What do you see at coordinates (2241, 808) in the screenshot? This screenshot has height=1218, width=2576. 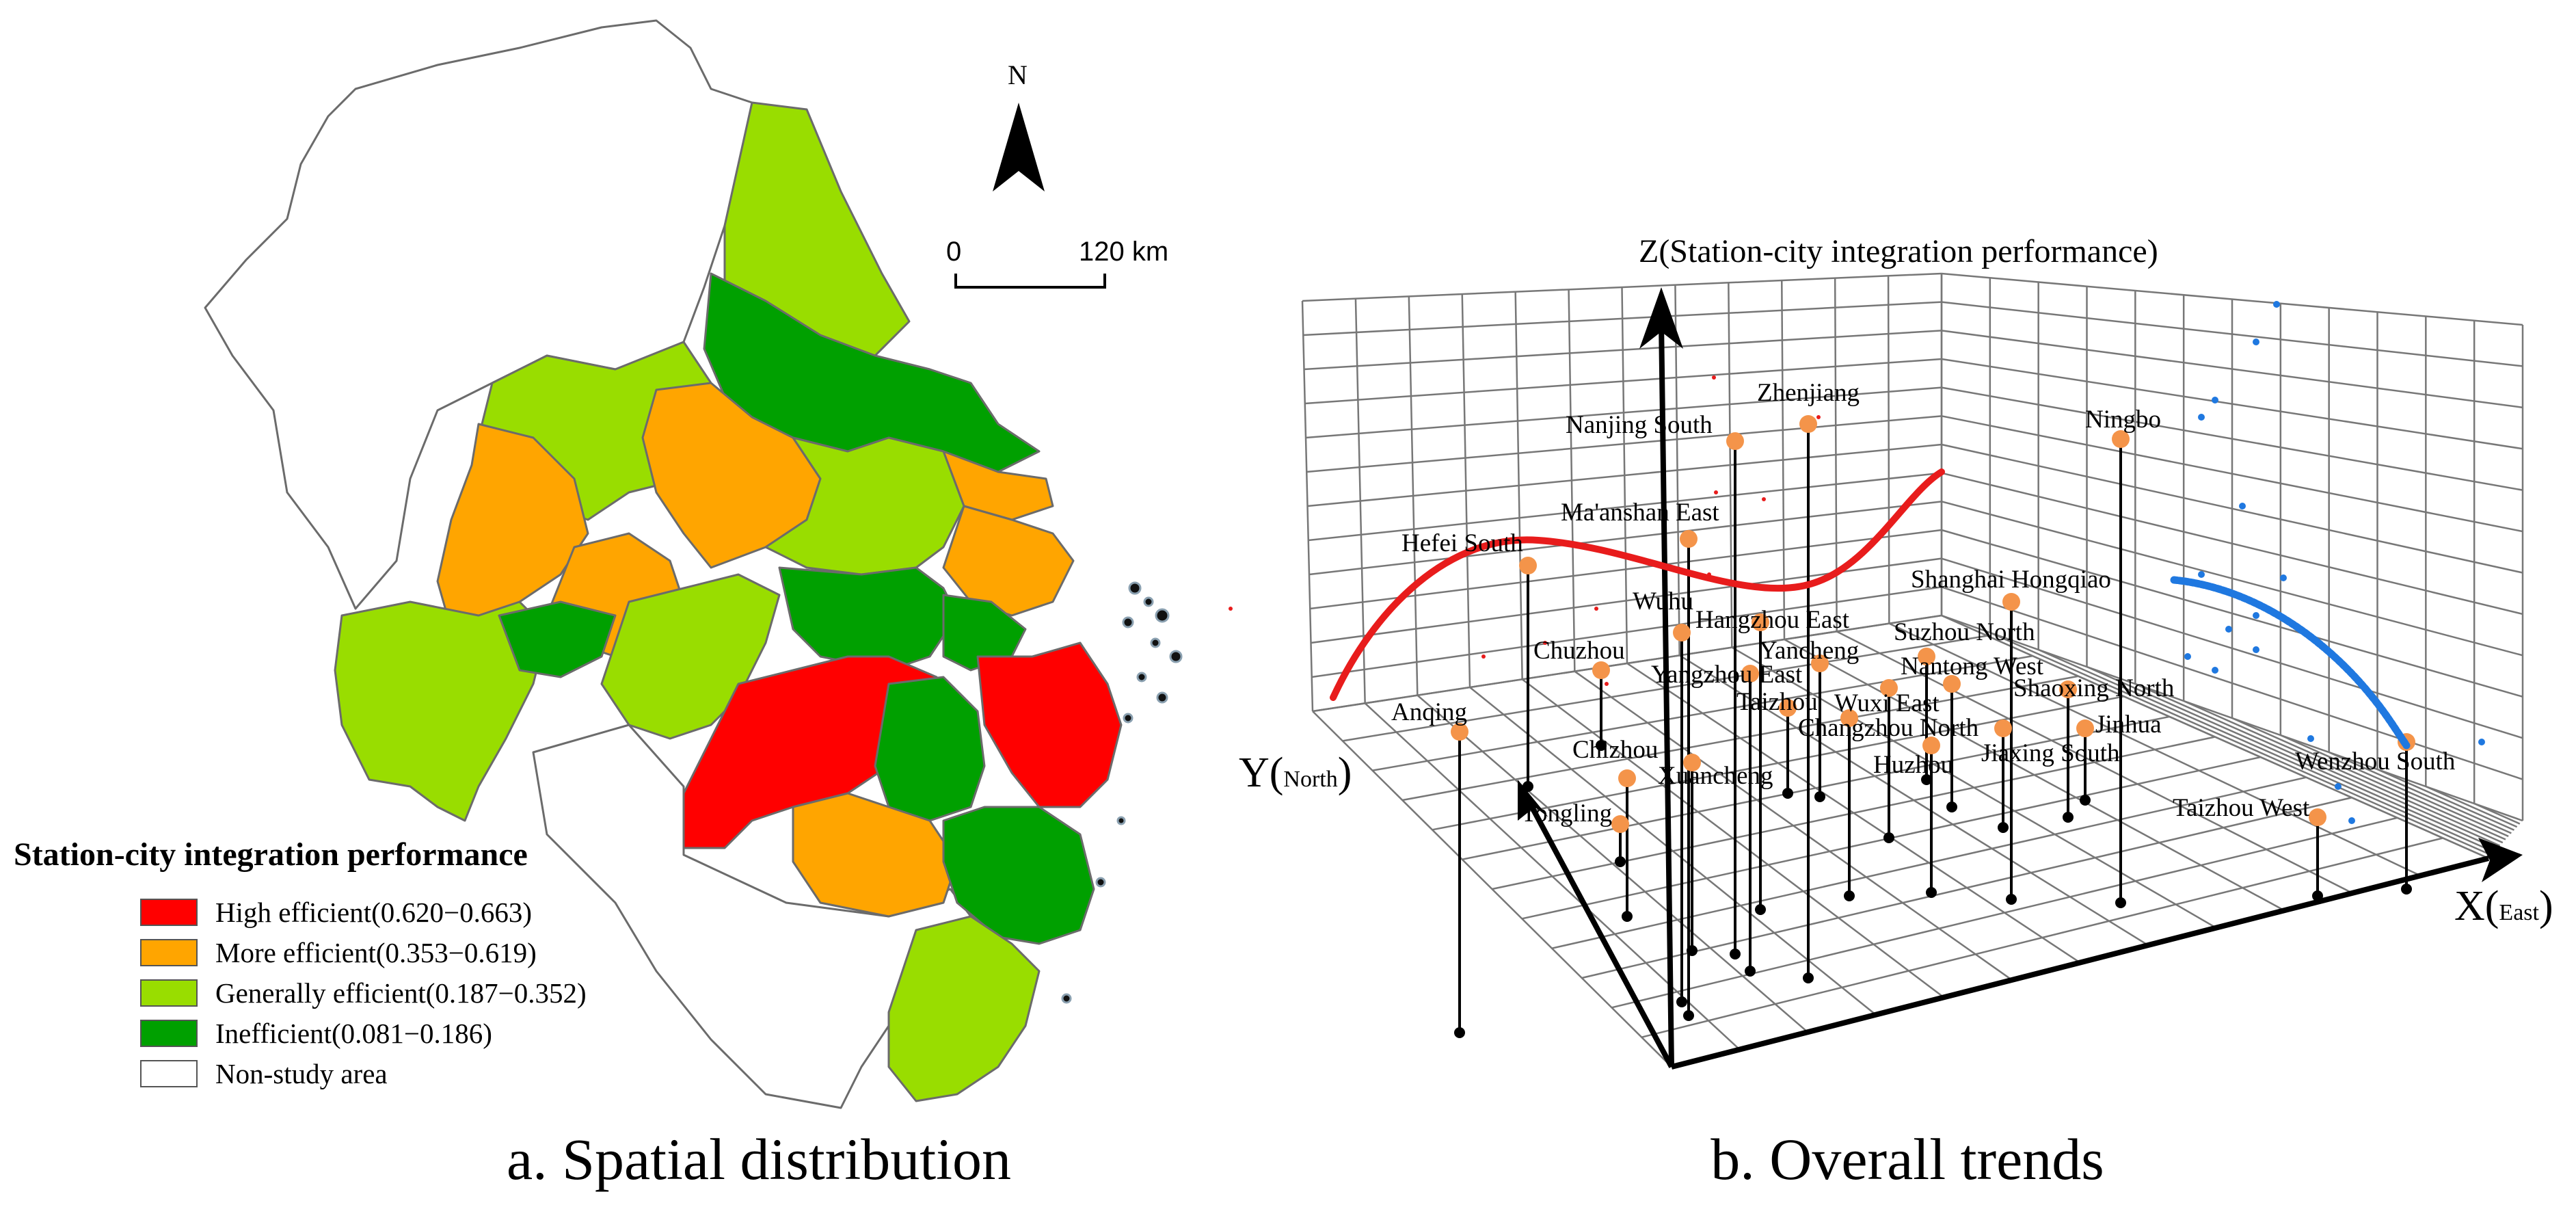 I see `station-label-taizhou-west: Taizhou West` at bounding box center [2241, 808].